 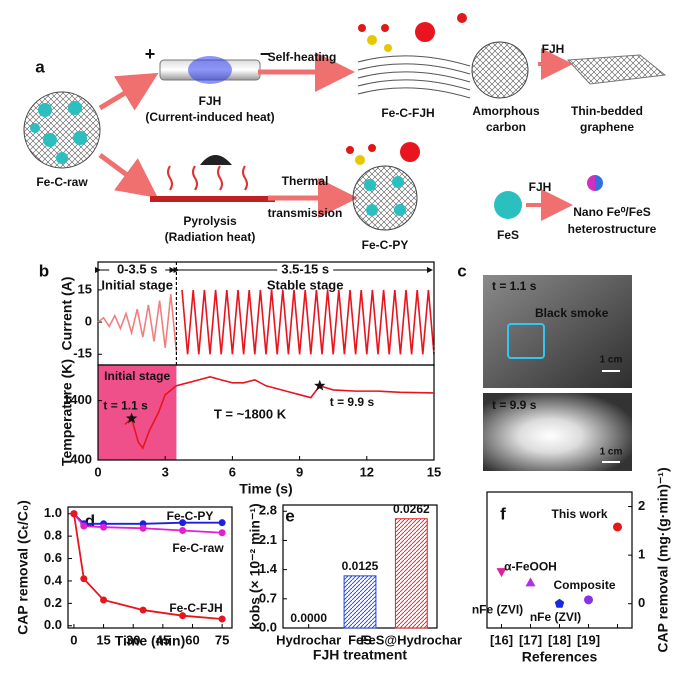 I want to click on panel-label: b, so click(x=44, y=270).